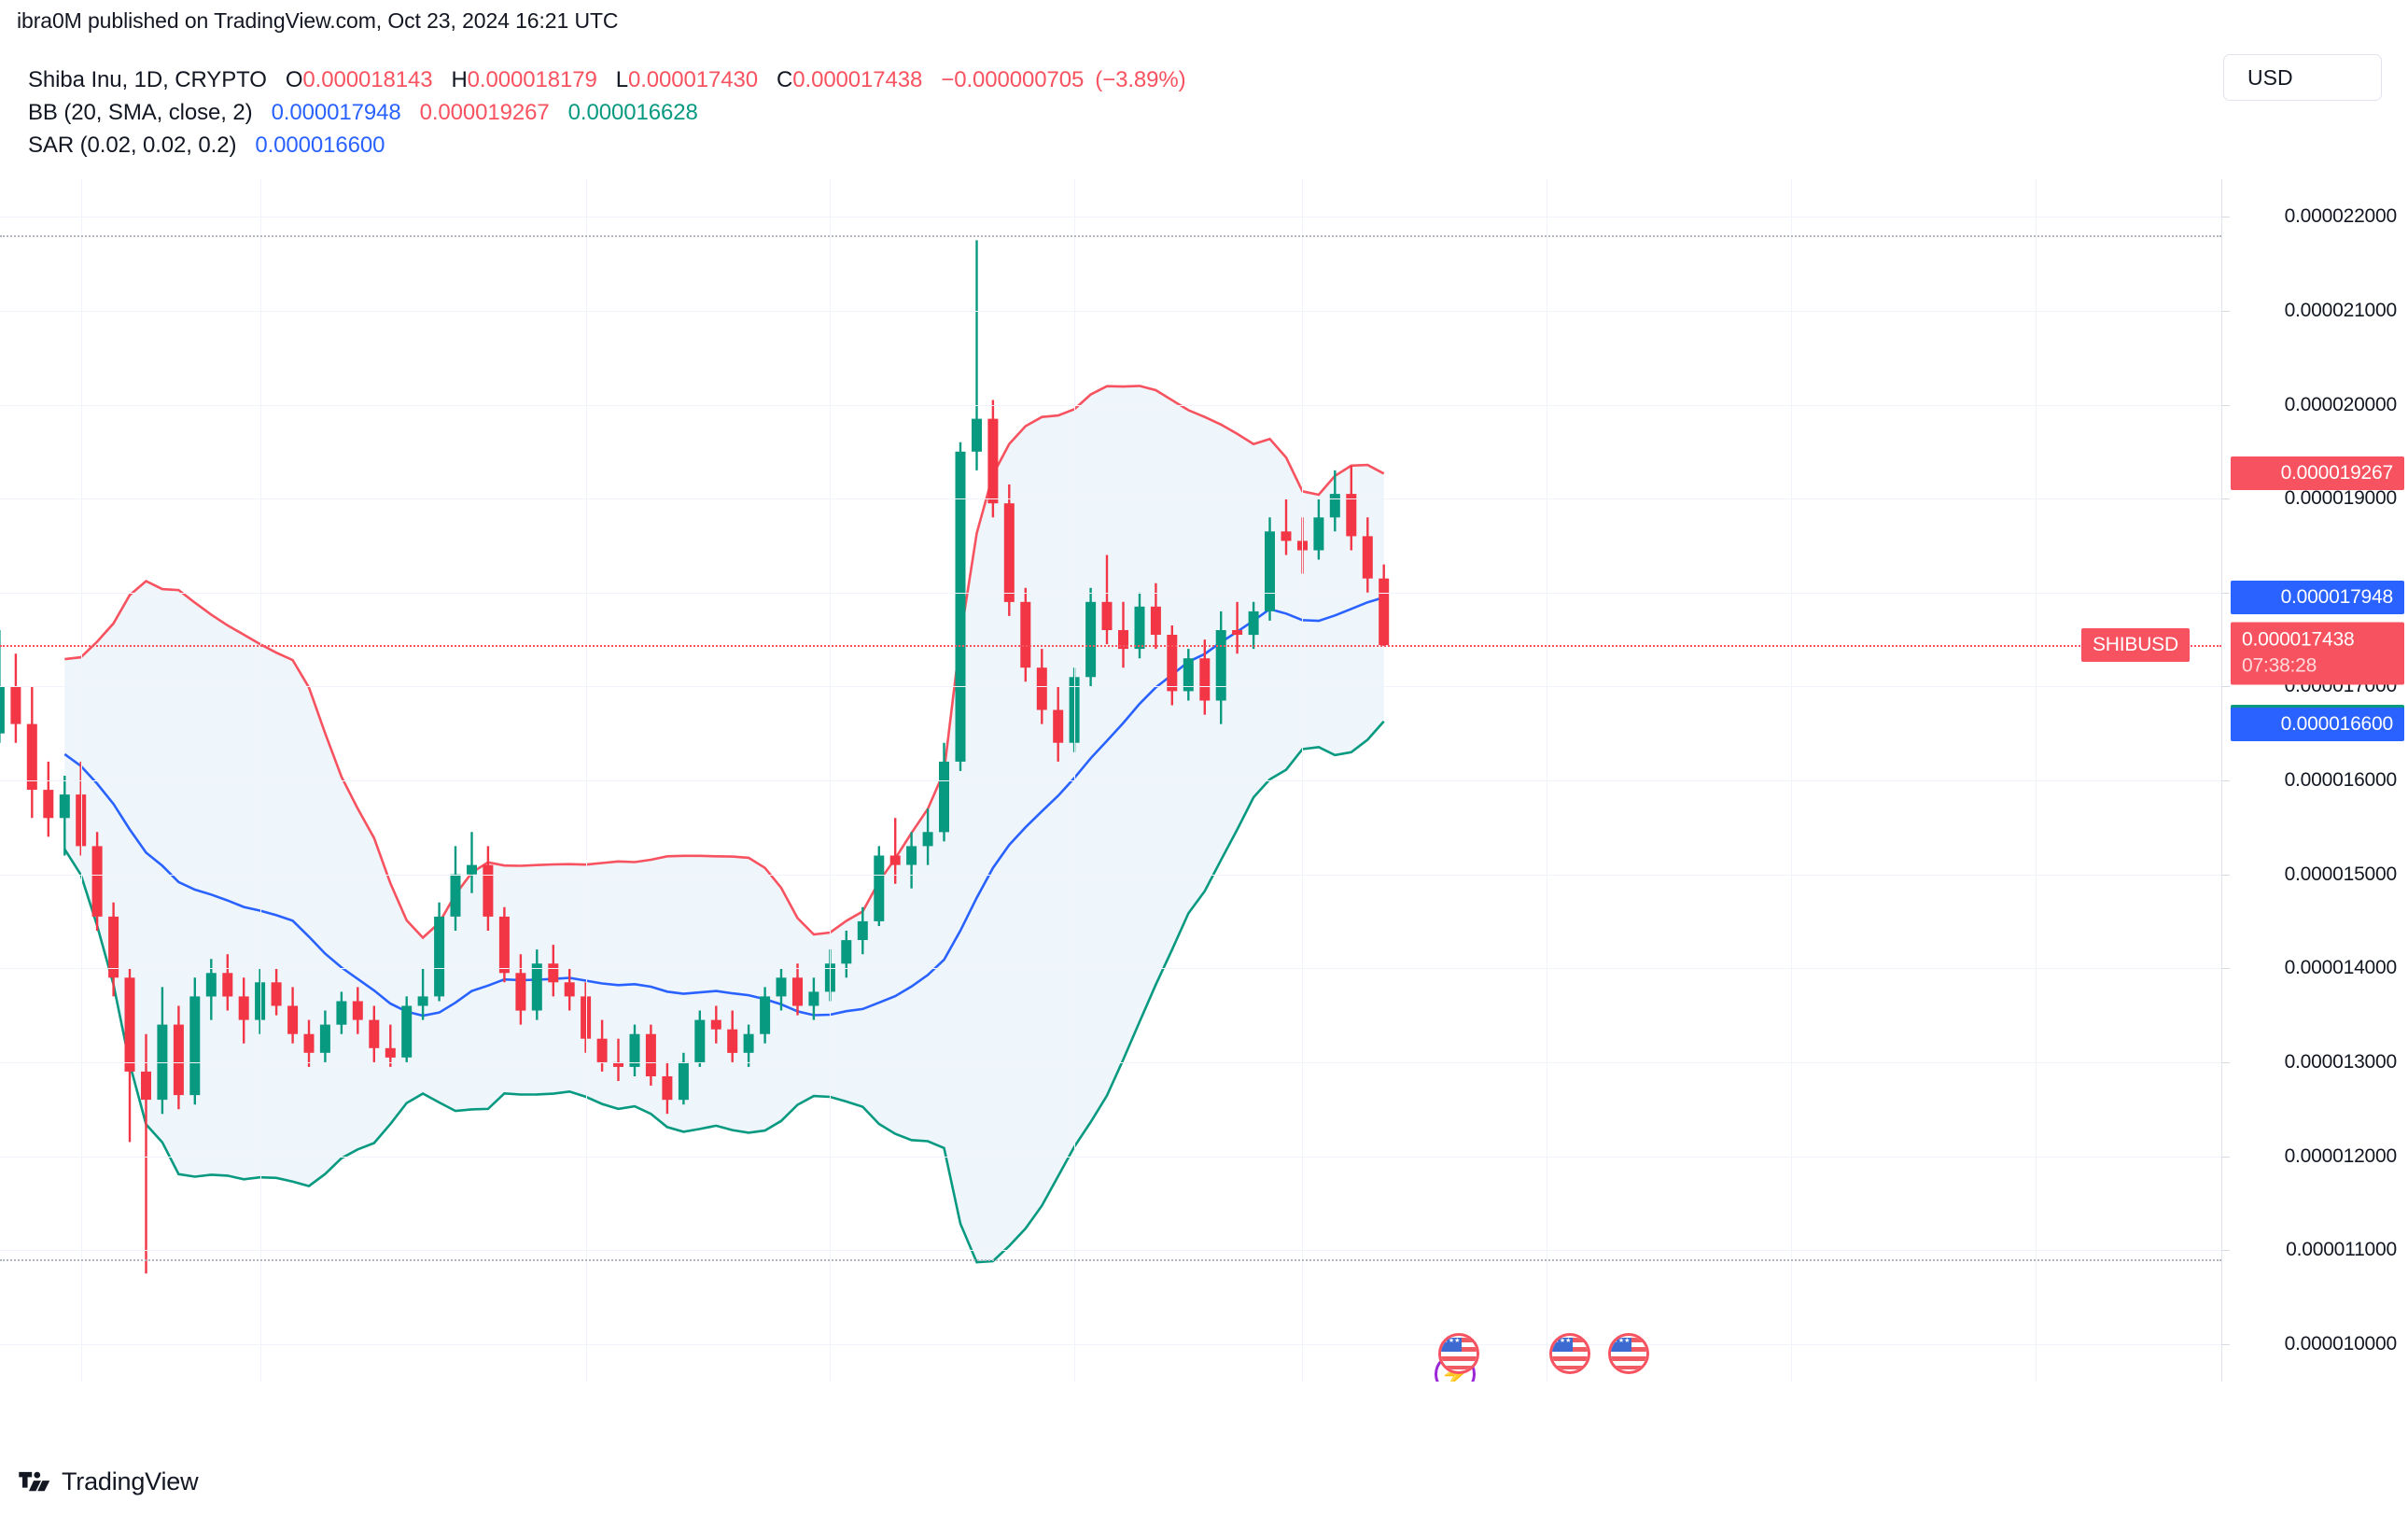  Describe the element at coordinates (2302, 77) in the screenshot. I see `currency-unit-button: USD` at that location.